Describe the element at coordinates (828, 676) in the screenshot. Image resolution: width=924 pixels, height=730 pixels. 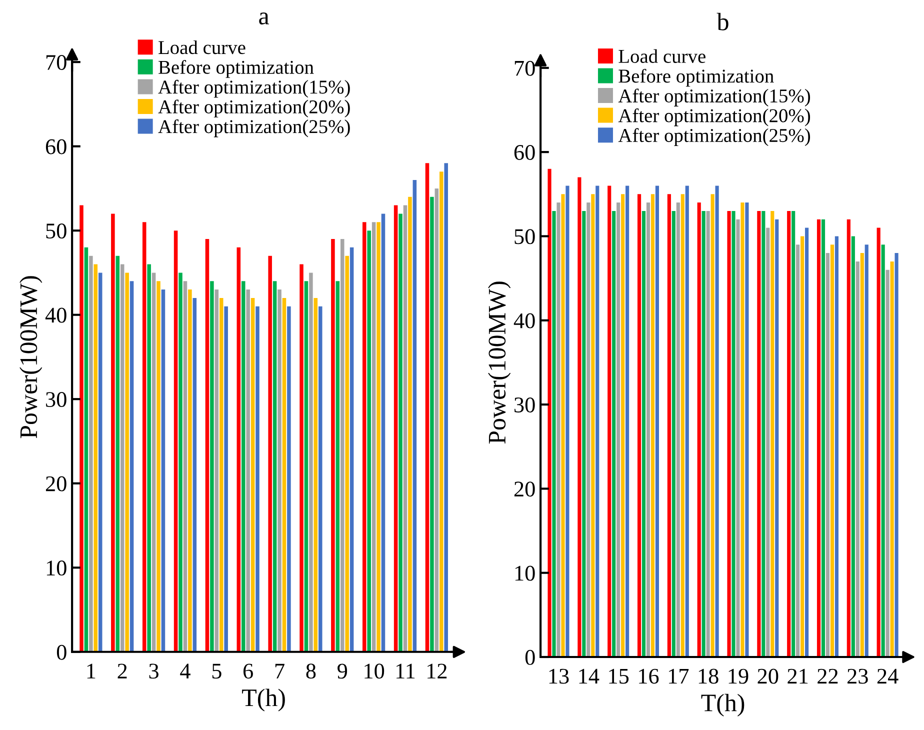
I see `x-tick-label: 22` at that location.